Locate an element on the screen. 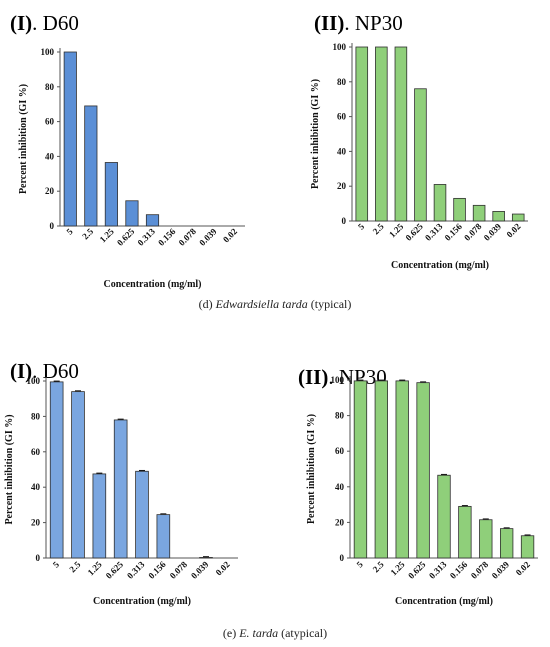 This screenshot has width=550, height=647. panel-name: . NP30 is located at coordinates (373, 23).